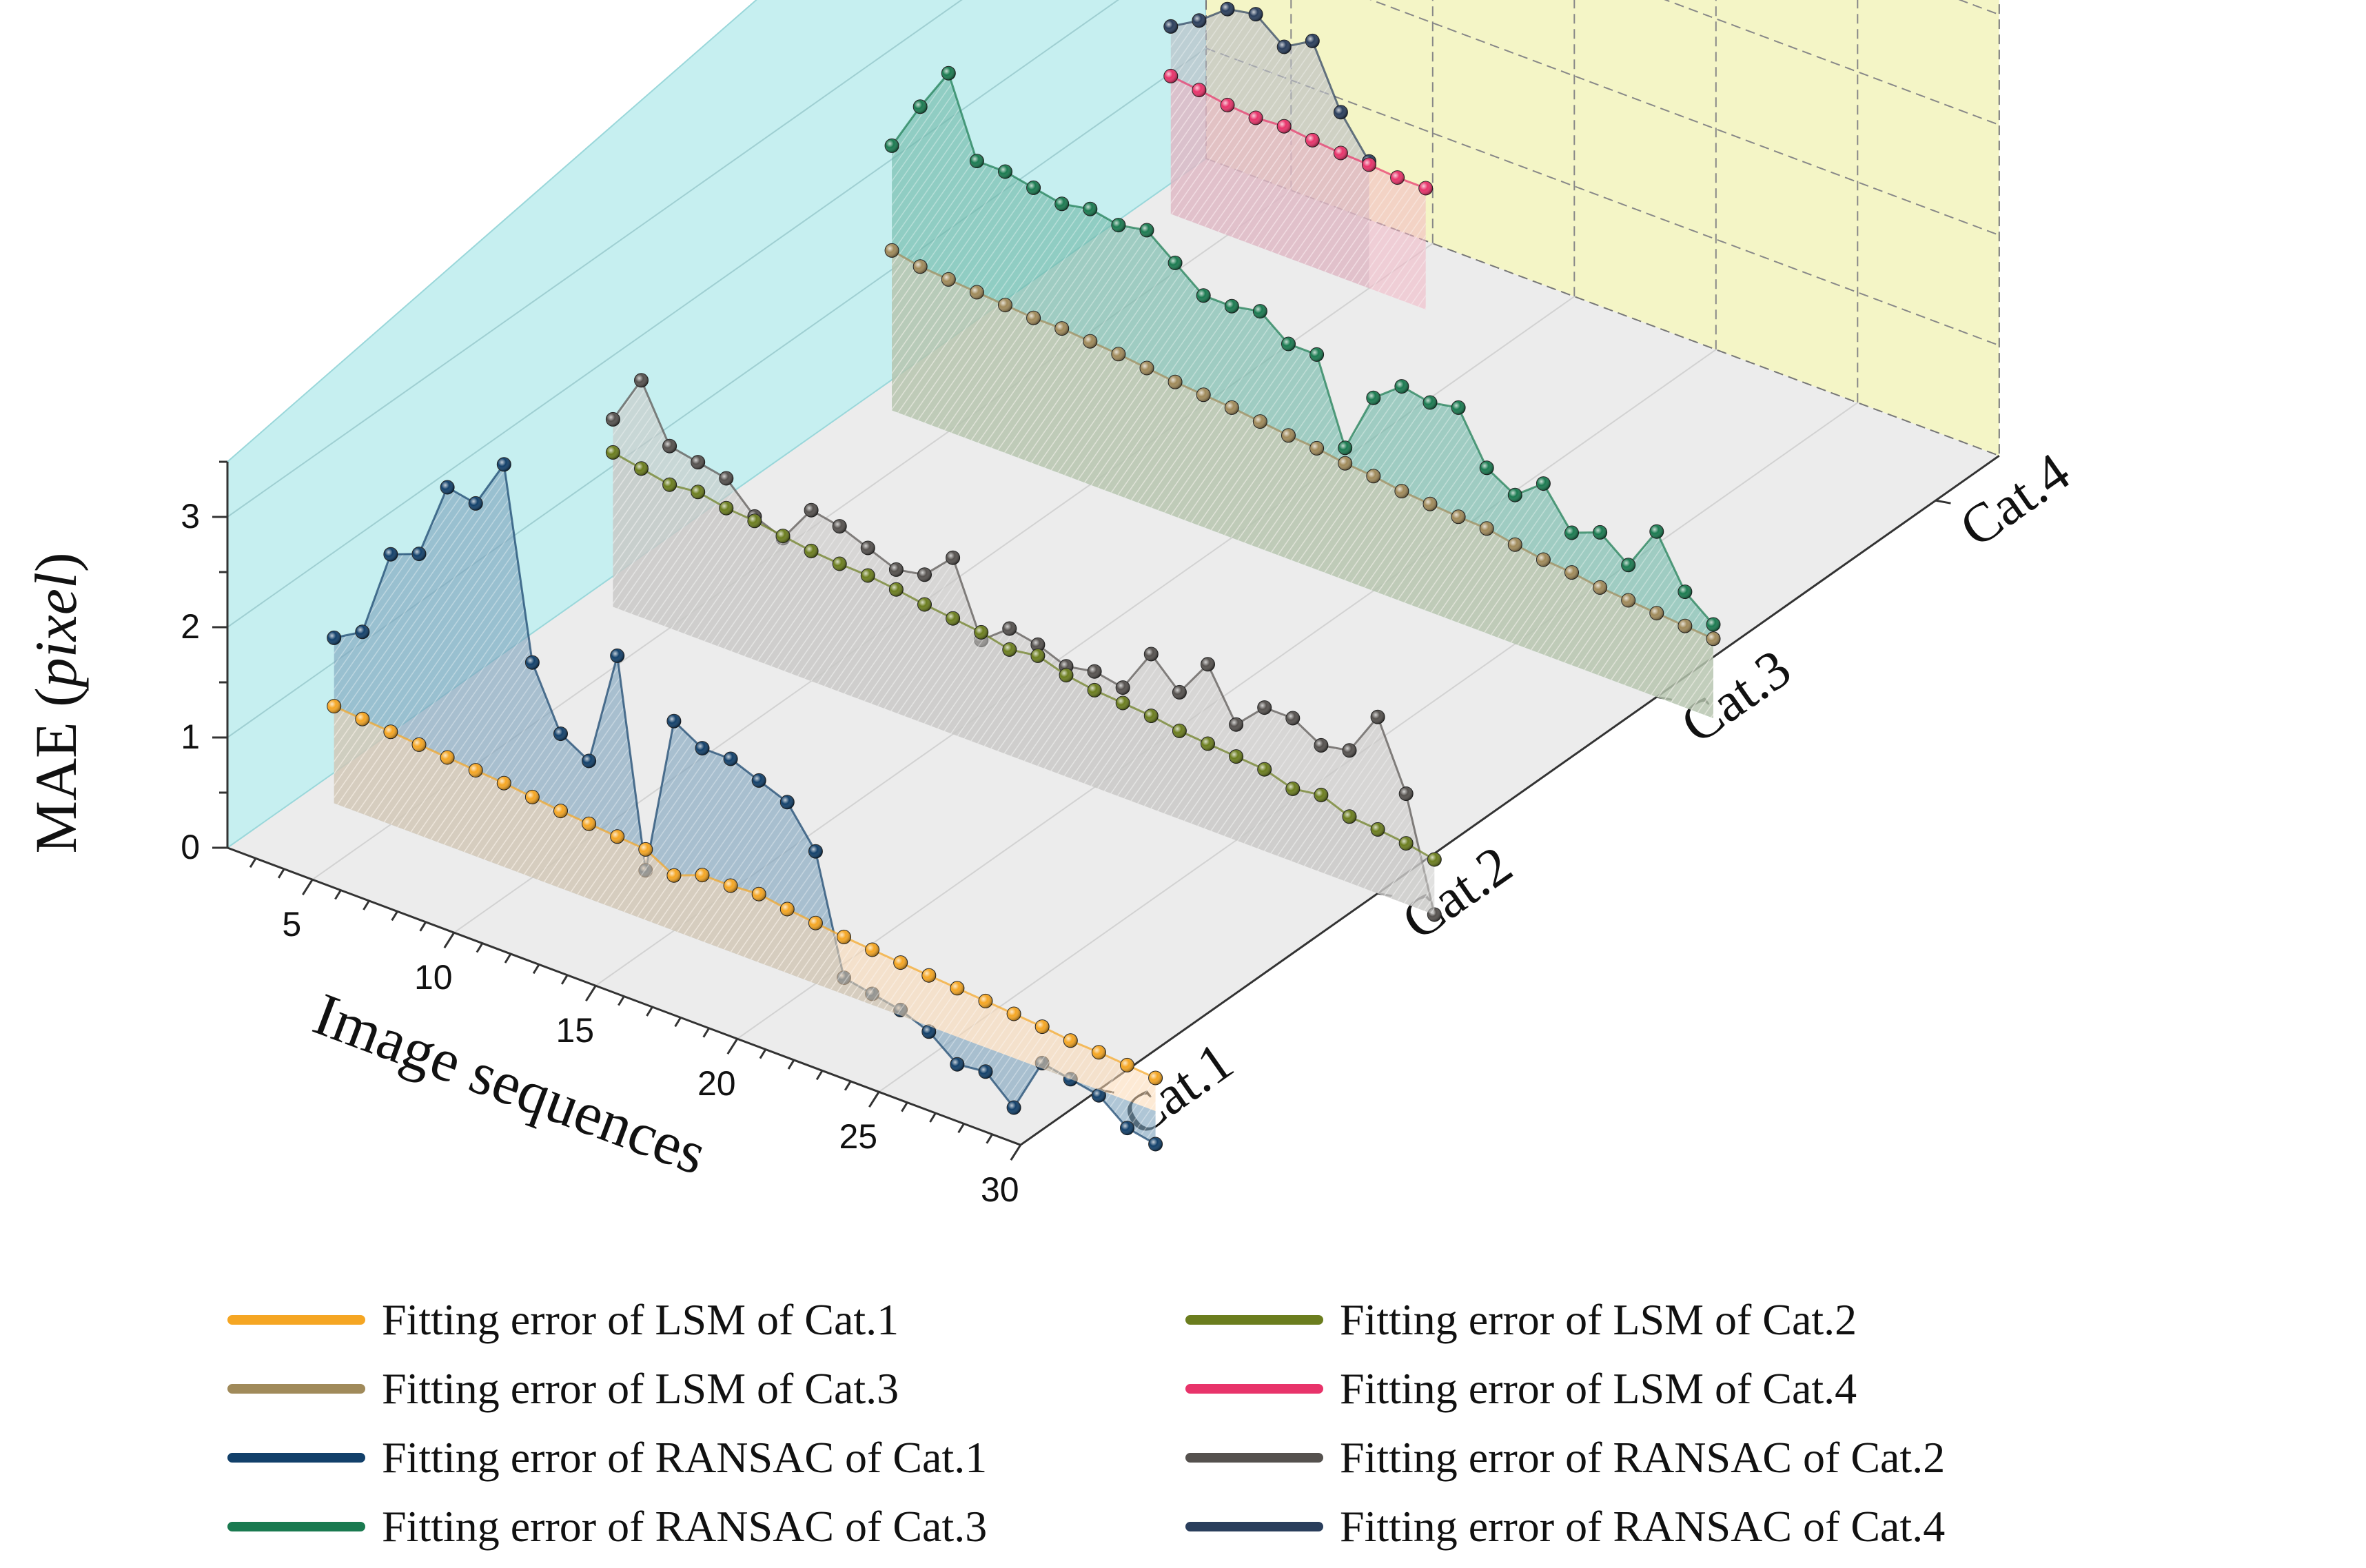 The height and width of the screenshot is (1568, 2366). Describe the element at coordinates (190, 626) in the screenshot. I see `y-tick-label: 2` at that location.